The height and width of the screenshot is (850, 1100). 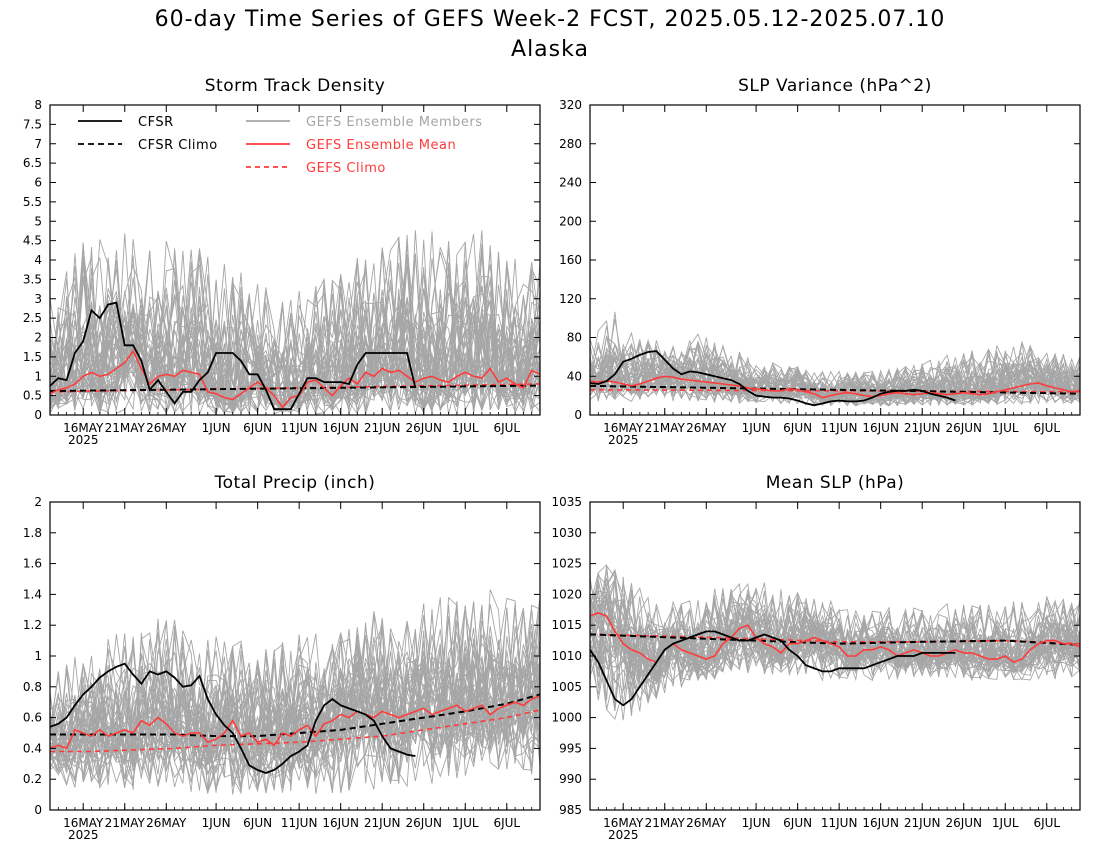 What do you see at coordinates (570, 105) in the screenshot?
I see `y-tick-label: 320` at bounding box center [570, 105].